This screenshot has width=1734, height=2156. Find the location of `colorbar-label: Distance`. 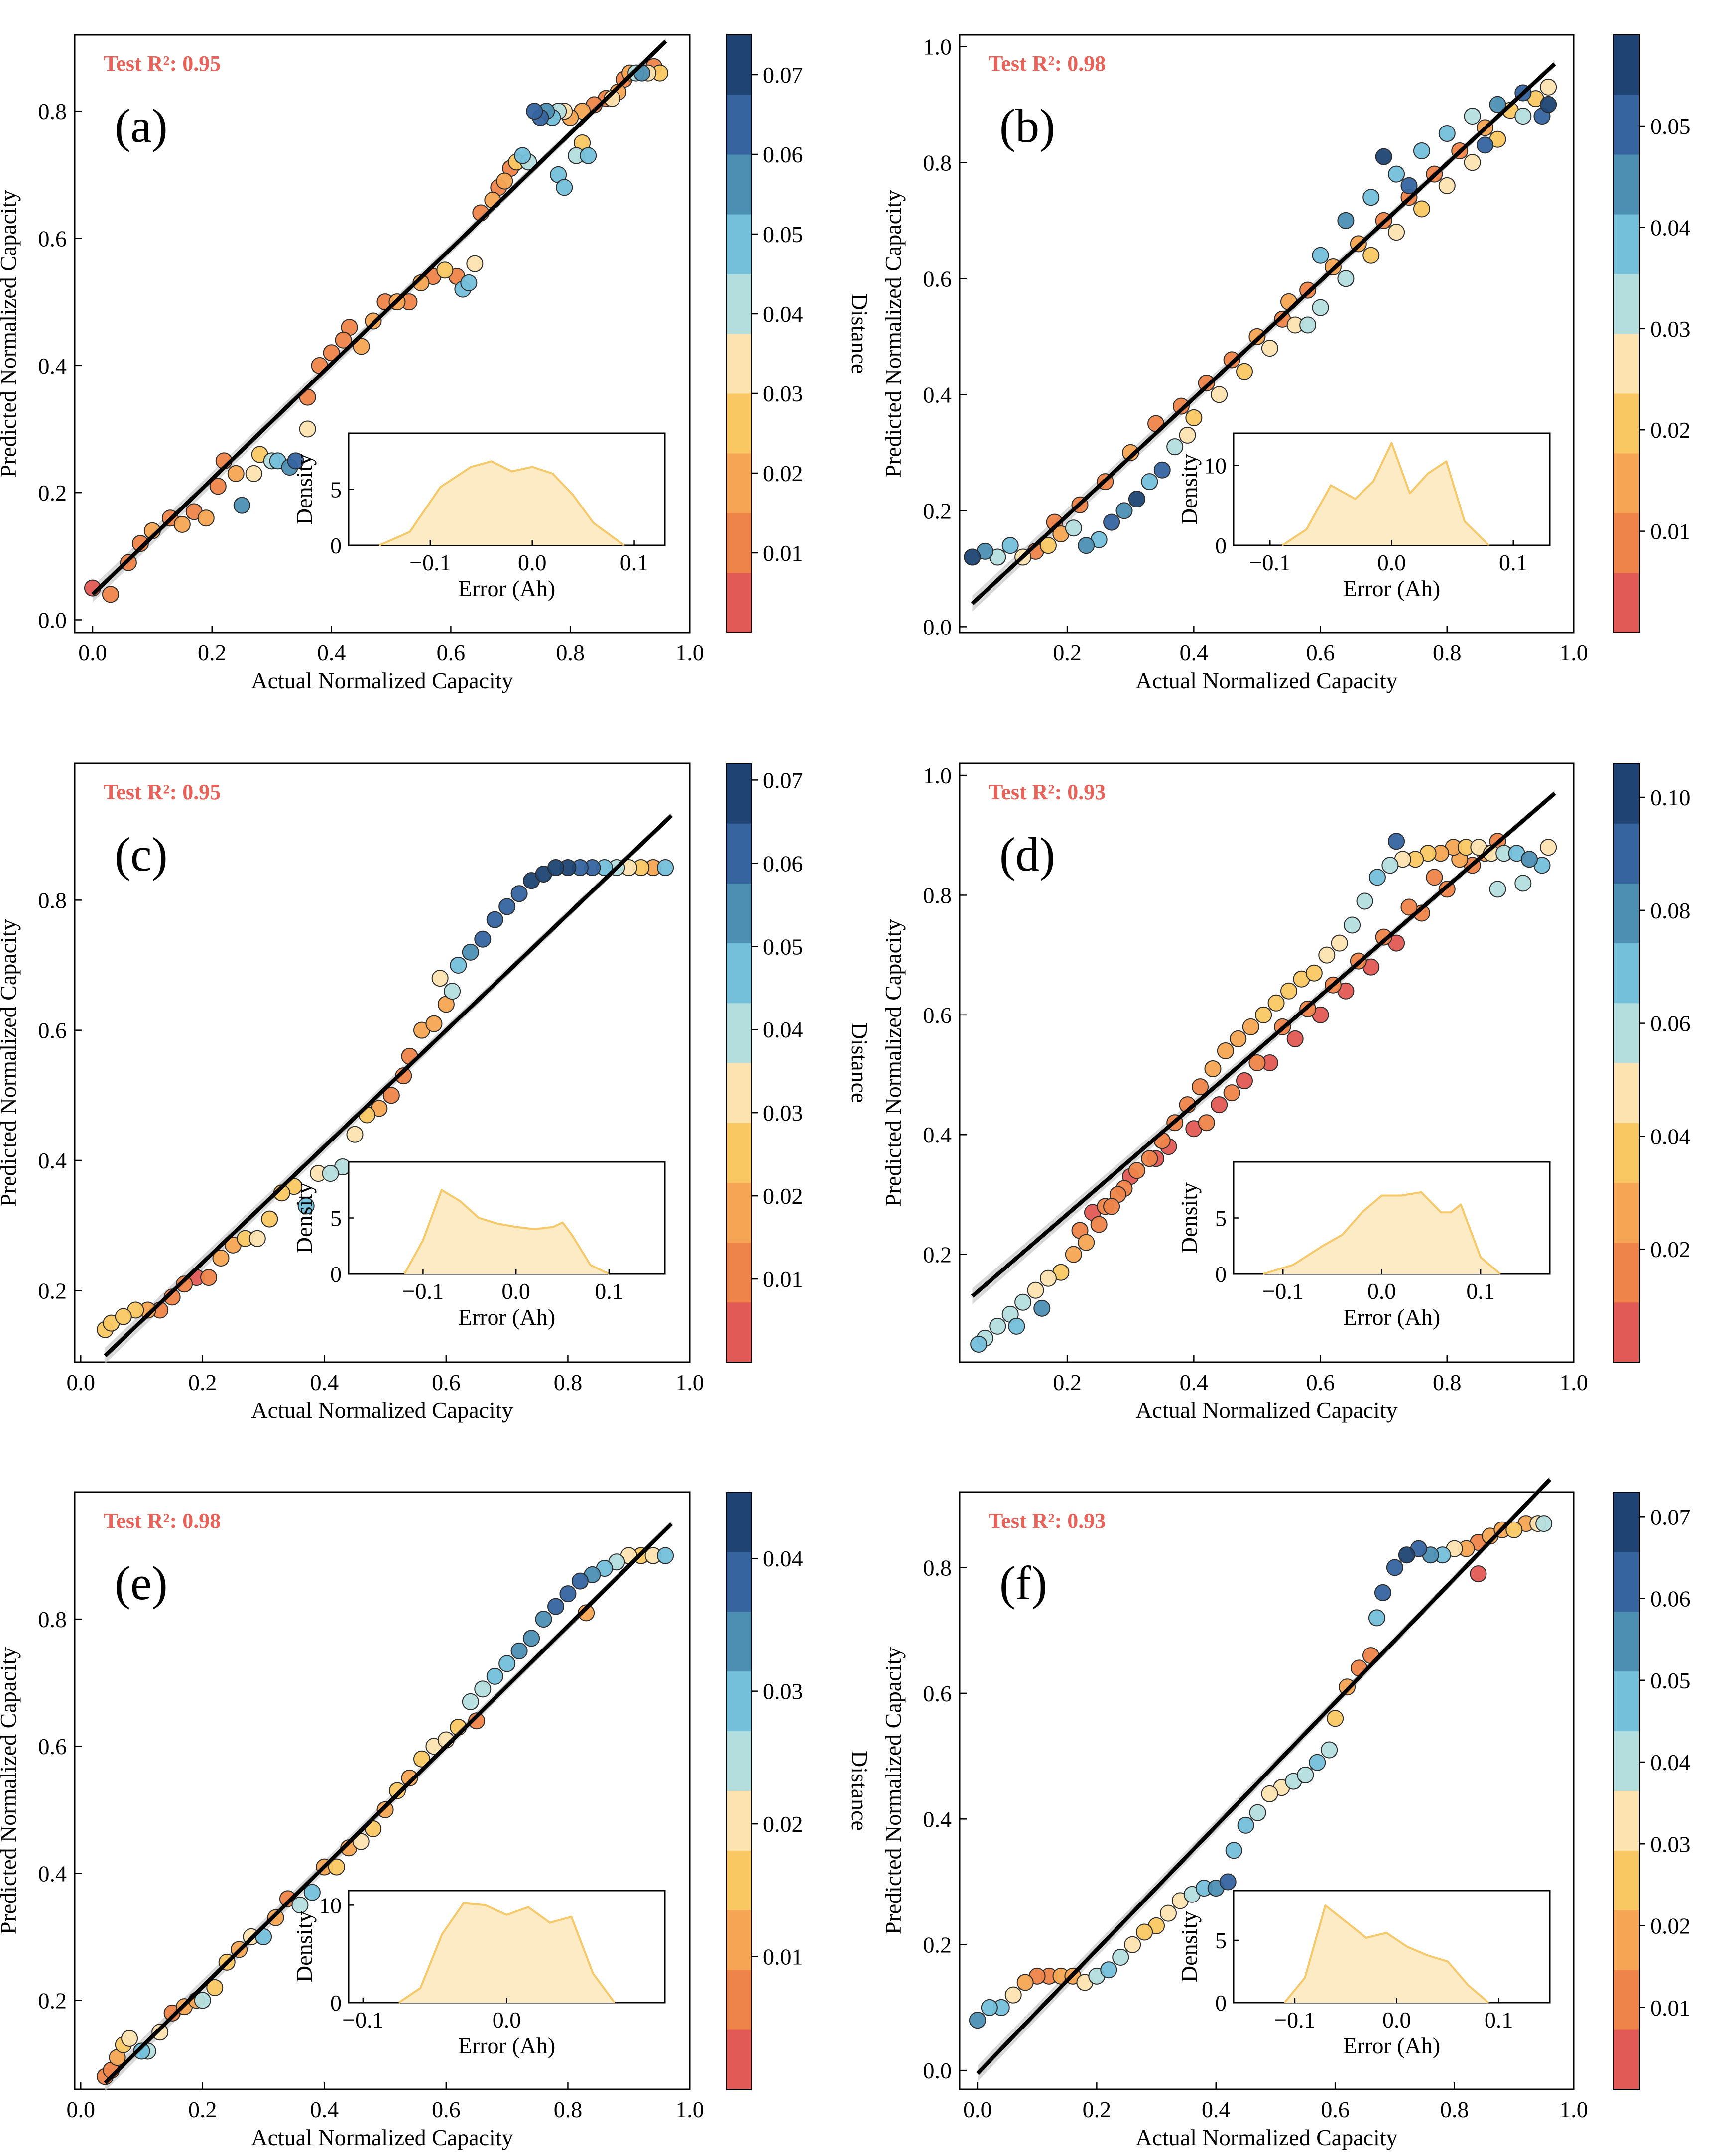

colorbar-label: Distance is located at coordinates (859, 1063).